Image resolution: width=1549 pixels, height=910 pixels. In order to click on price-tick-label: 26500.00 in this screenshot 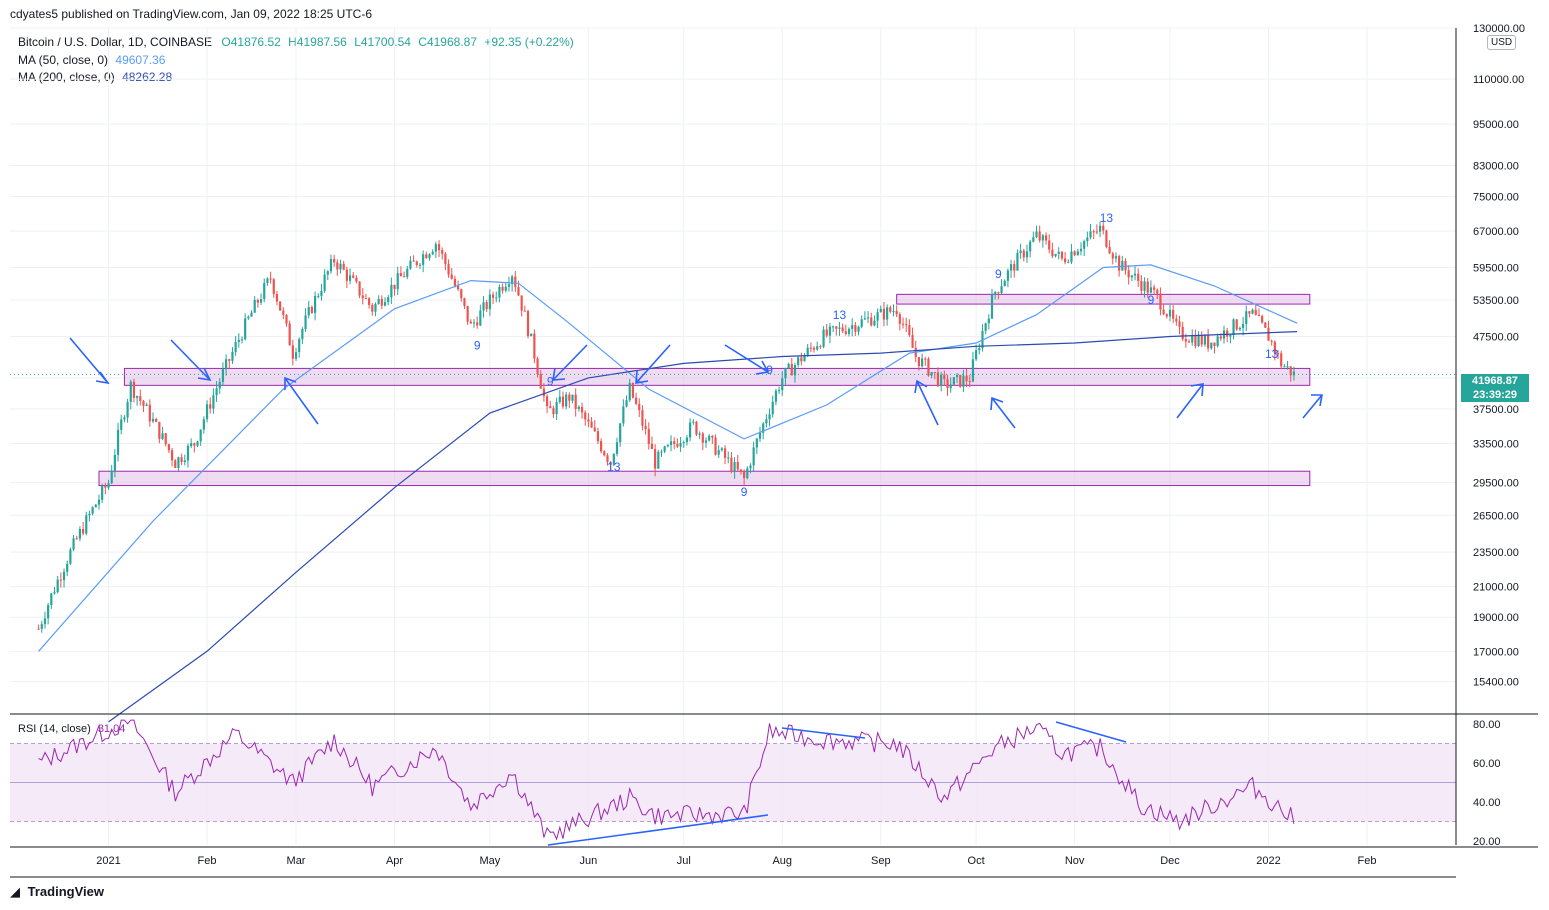, I will do `click(1496, 516)`.